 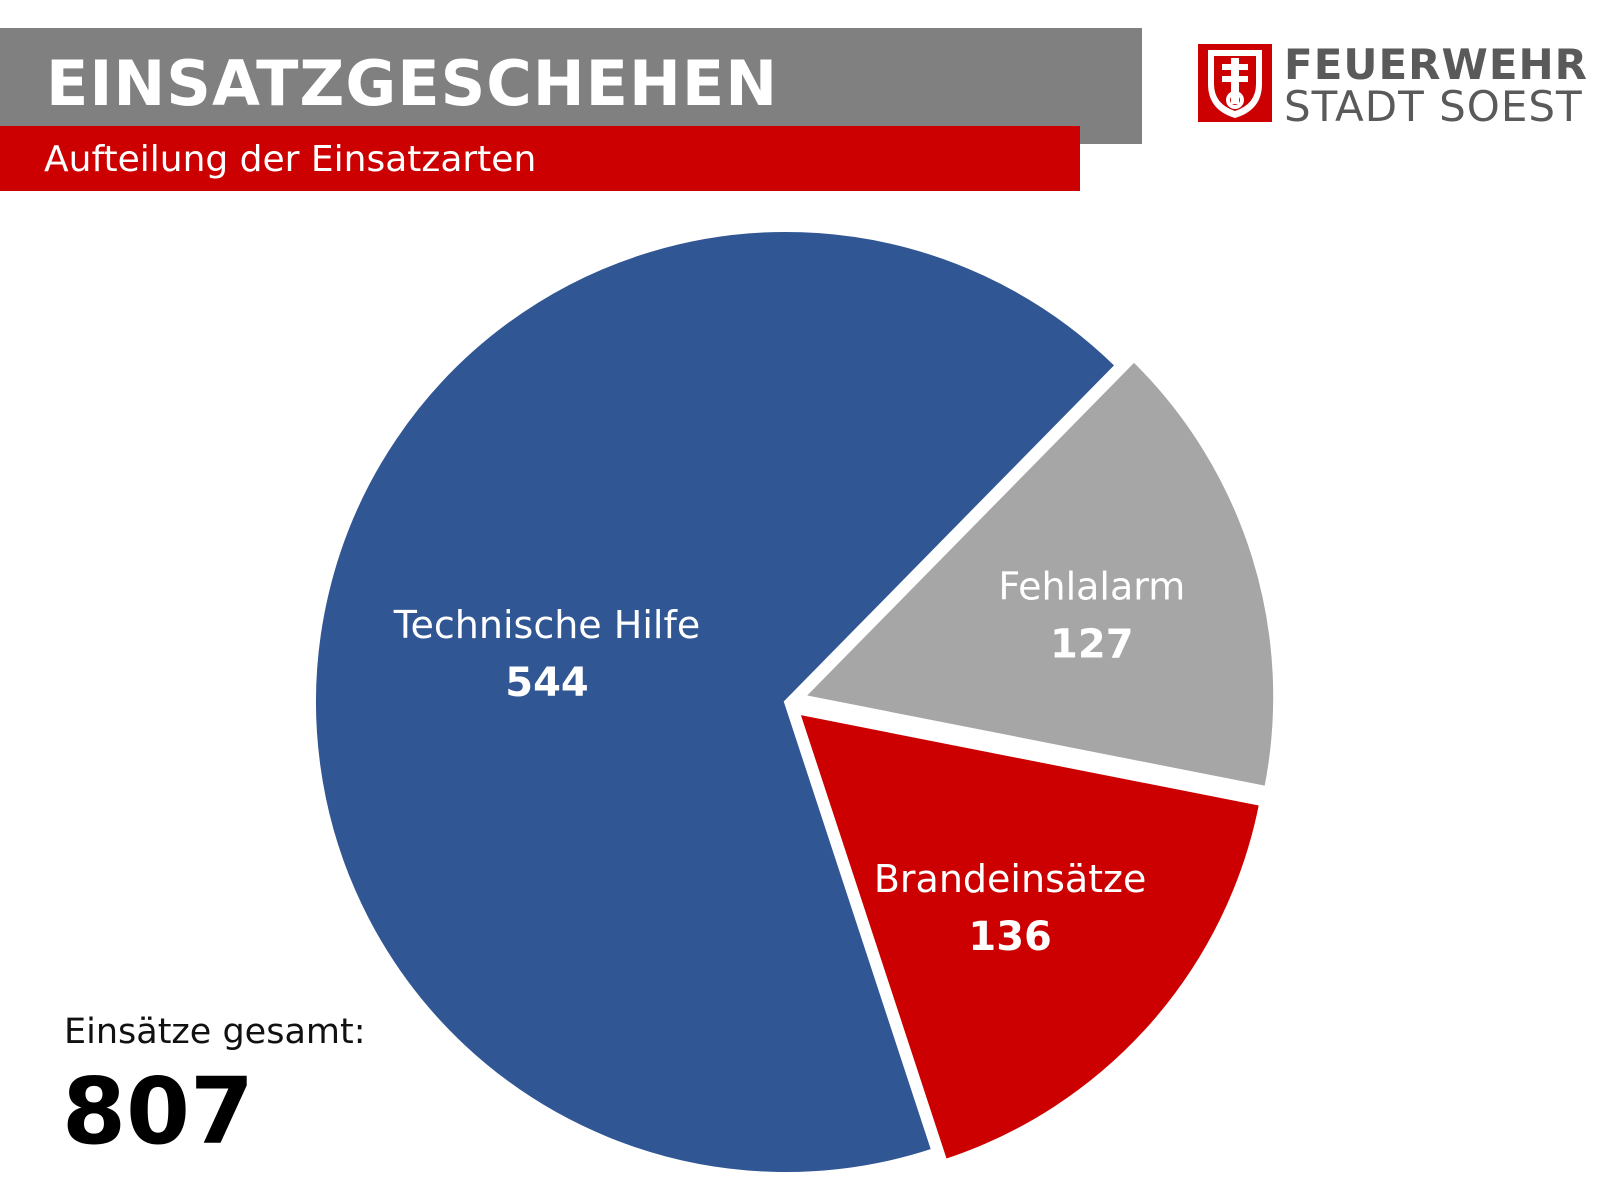 I want to click on slice-label-brandeinsatze: Brandeinsätze, so click(x=1010, y=879).